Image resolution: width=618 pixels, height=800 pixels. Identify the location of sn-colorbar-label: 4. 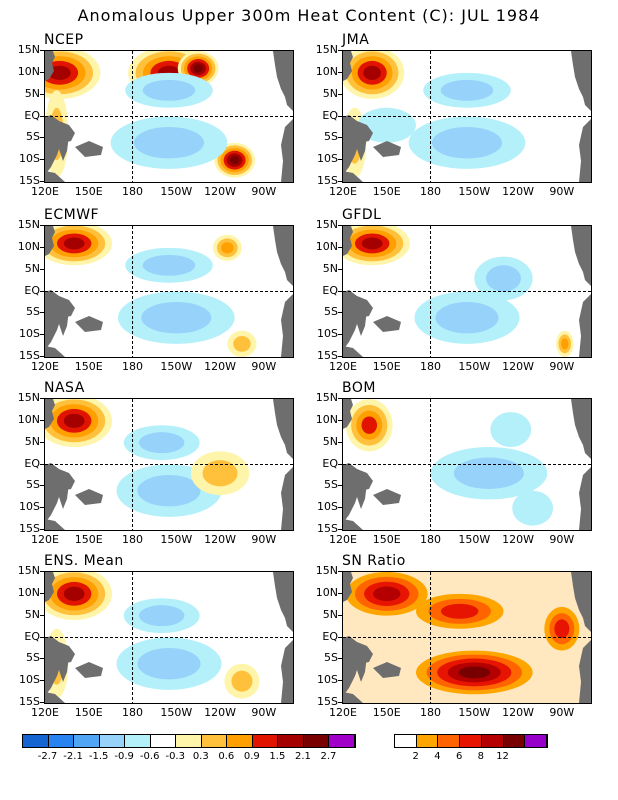
(437, 756).